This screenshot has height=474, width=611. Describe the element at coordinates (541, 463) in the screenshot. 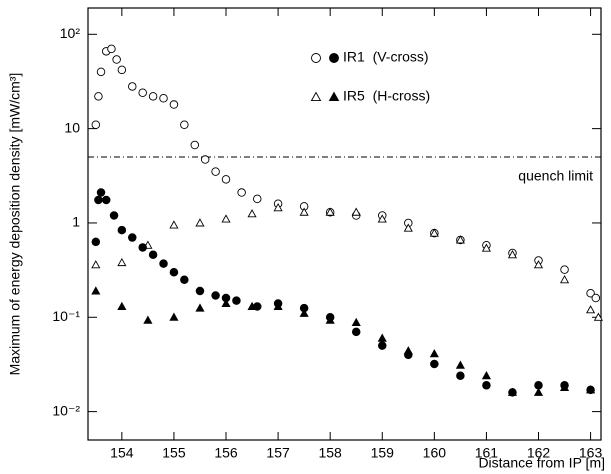

I see `x-axis-label: Distance from IP [m]` at that location.